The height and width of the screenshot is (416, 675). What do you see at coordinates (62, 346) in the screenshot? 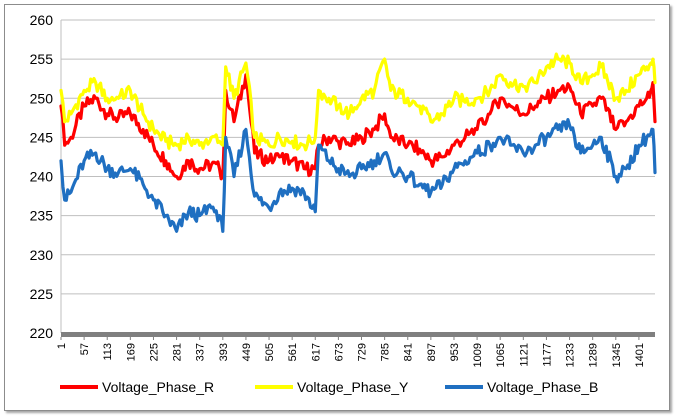
I see `x-tick-label: 1` at bounding box center [62, 346].